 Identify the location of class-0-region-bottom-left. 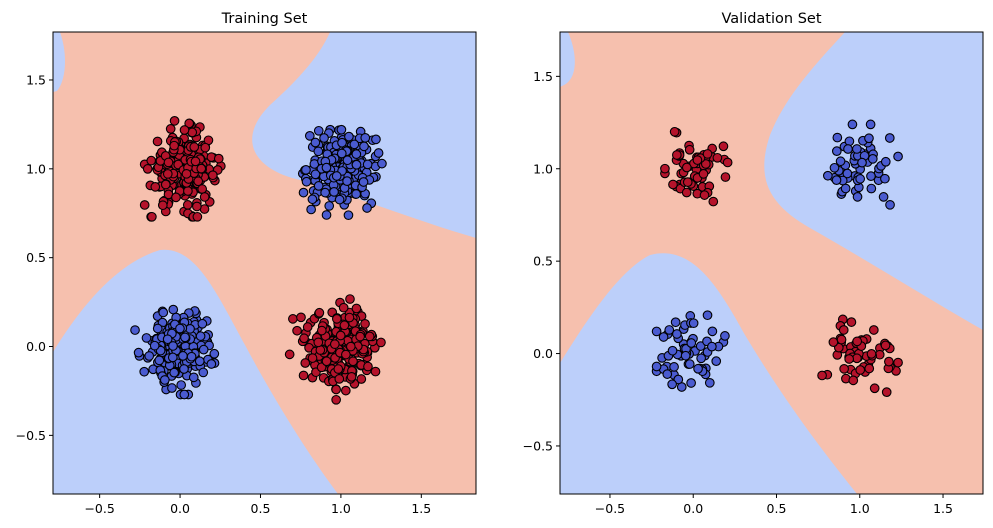
(195, 371).